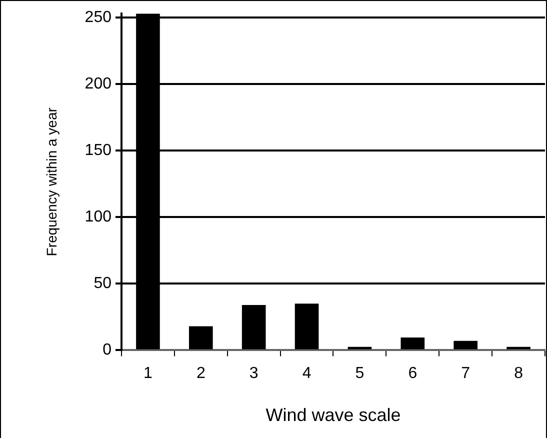  I want to click on x-tick-label: 1, so click(148, 373).